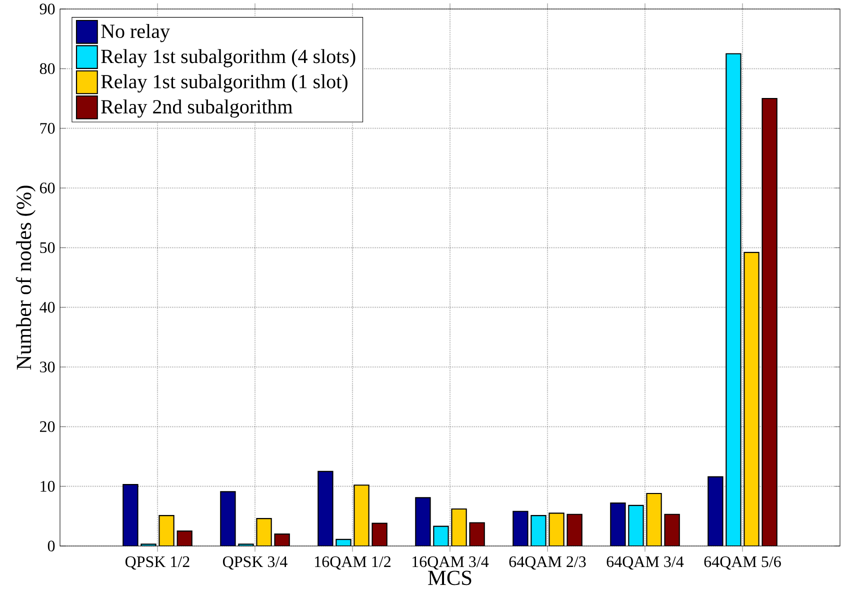 The width and height of the screenshot is (842, 597). I want to click on y-tick-label: 40, so click(47, 307).